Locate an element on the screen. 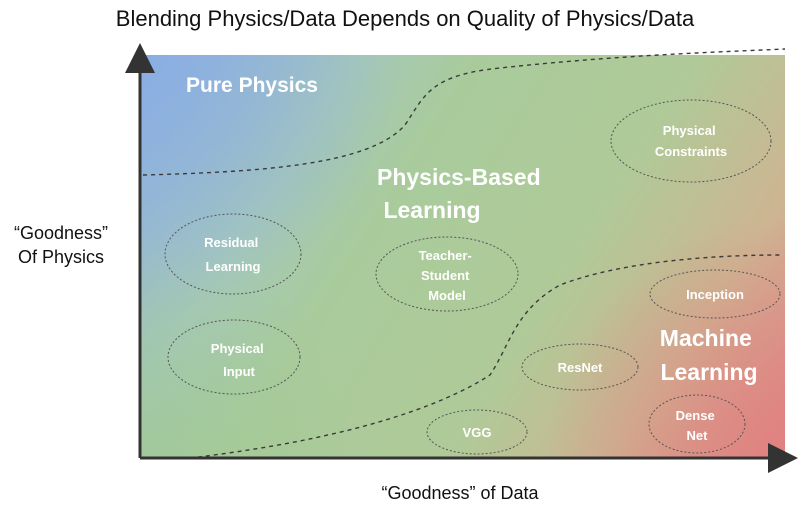  method-residual-learning: Residual Learning is located at coordinates (233, 254).